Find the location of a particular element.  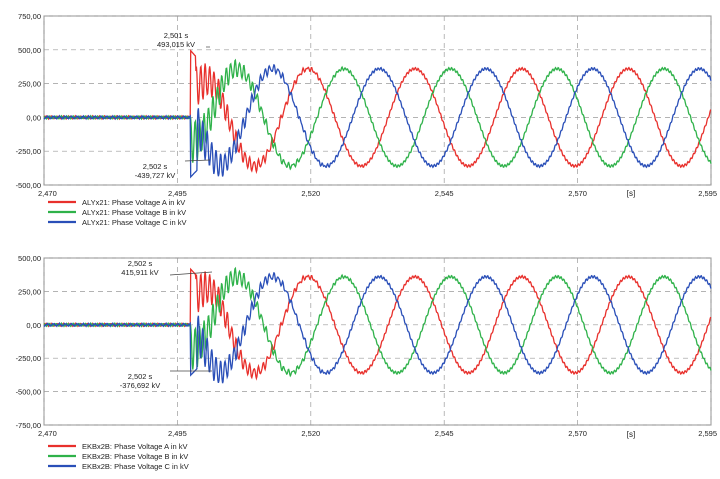

annotation-value: 415,911 kV is located at coordinates (139, 272).